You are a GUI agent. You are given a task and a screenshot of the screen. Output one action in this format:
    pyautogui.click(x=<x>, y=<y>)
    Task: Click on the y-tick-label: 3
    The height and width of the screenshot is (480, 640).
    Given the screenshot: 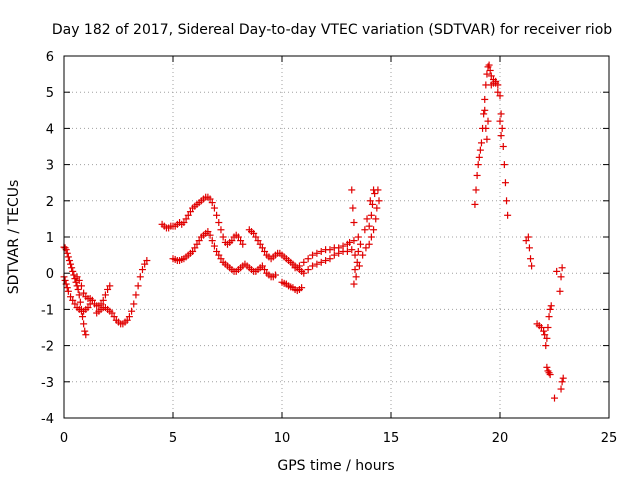 What is the action you would take?
    pyautogui.click(x=50, y=166)
    